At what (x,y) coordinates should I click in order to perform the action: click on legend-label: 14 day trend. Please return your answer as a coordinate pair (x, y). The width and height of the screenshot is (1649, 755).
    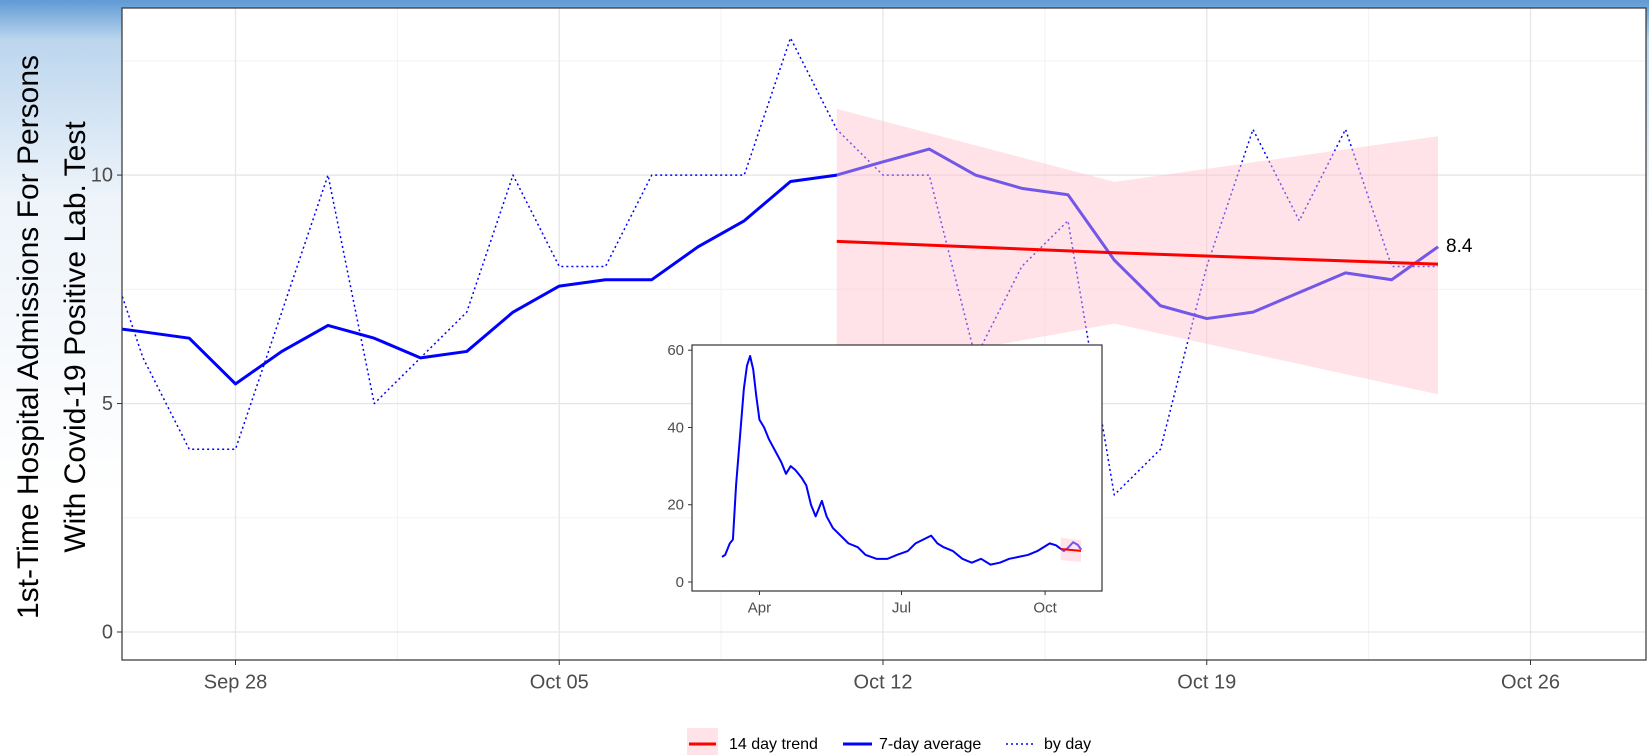
    Looking at the image, I should click on (773, 744).